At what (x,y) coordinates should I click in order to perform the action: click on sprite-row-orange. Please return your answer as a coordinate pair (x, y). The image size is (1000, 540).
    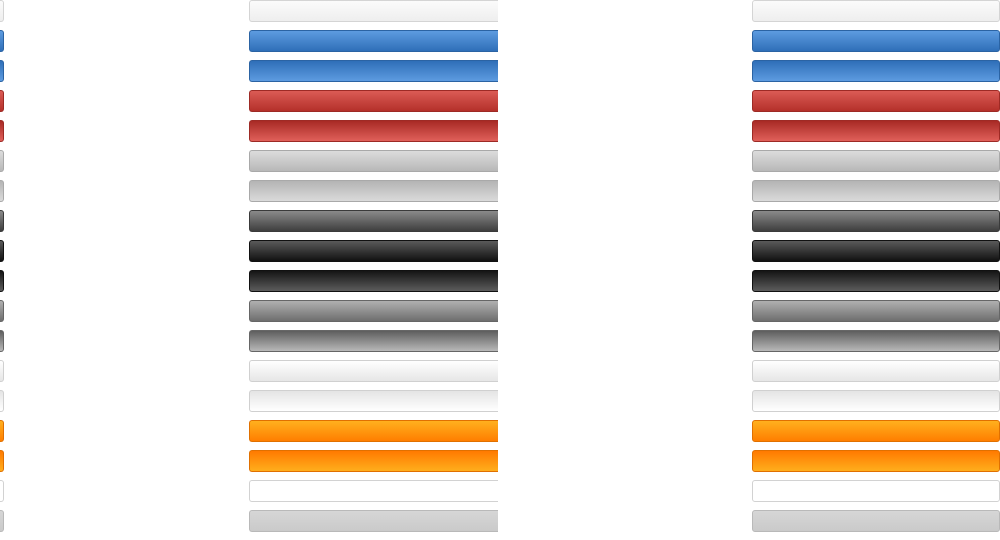
    Looking at the image, I should click on (500, 432).